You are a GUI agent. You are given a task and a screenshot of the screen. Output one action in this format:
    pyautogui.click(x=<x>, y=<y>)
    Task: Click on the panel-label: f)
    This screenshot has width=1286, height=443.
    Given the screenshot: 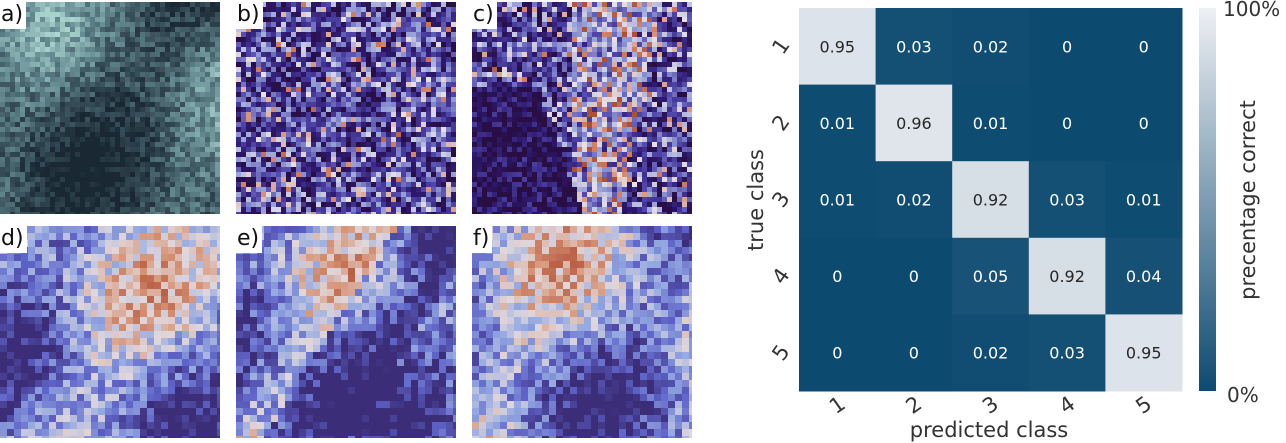 What is the action you would take?
    pyautogui.click(x=482, y=239)
    